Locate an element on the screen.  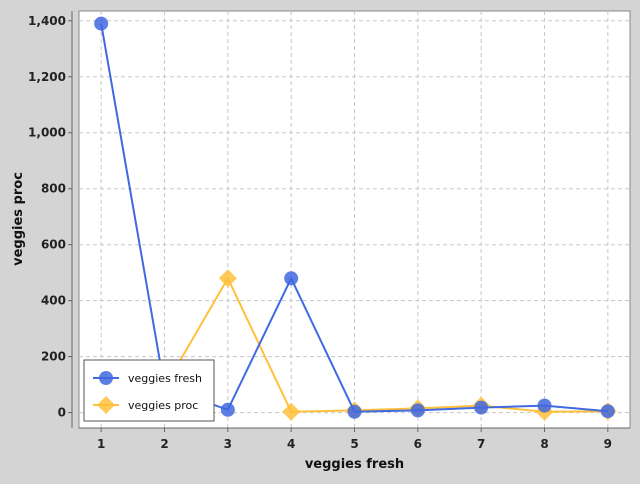
y-tick-label: 400 is located at coordinates (53, 301).